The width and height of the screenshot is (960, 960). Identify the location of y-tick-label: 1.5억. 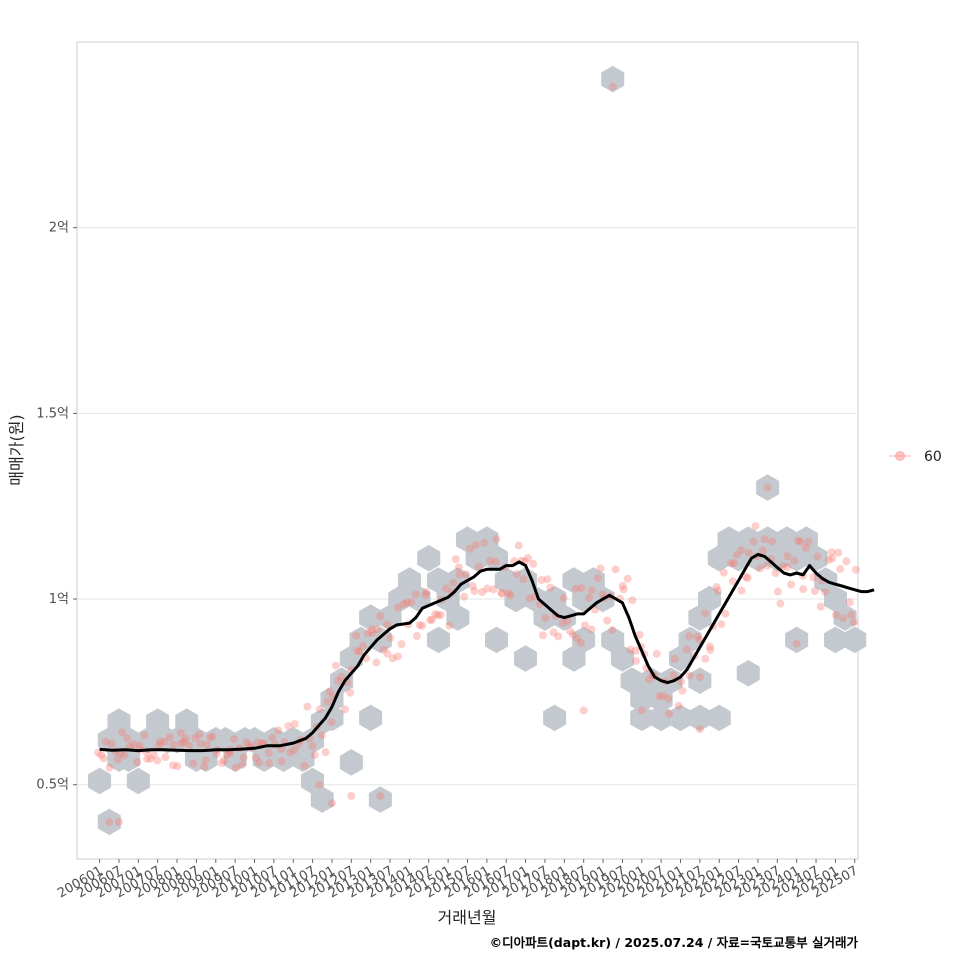
(52, 413).